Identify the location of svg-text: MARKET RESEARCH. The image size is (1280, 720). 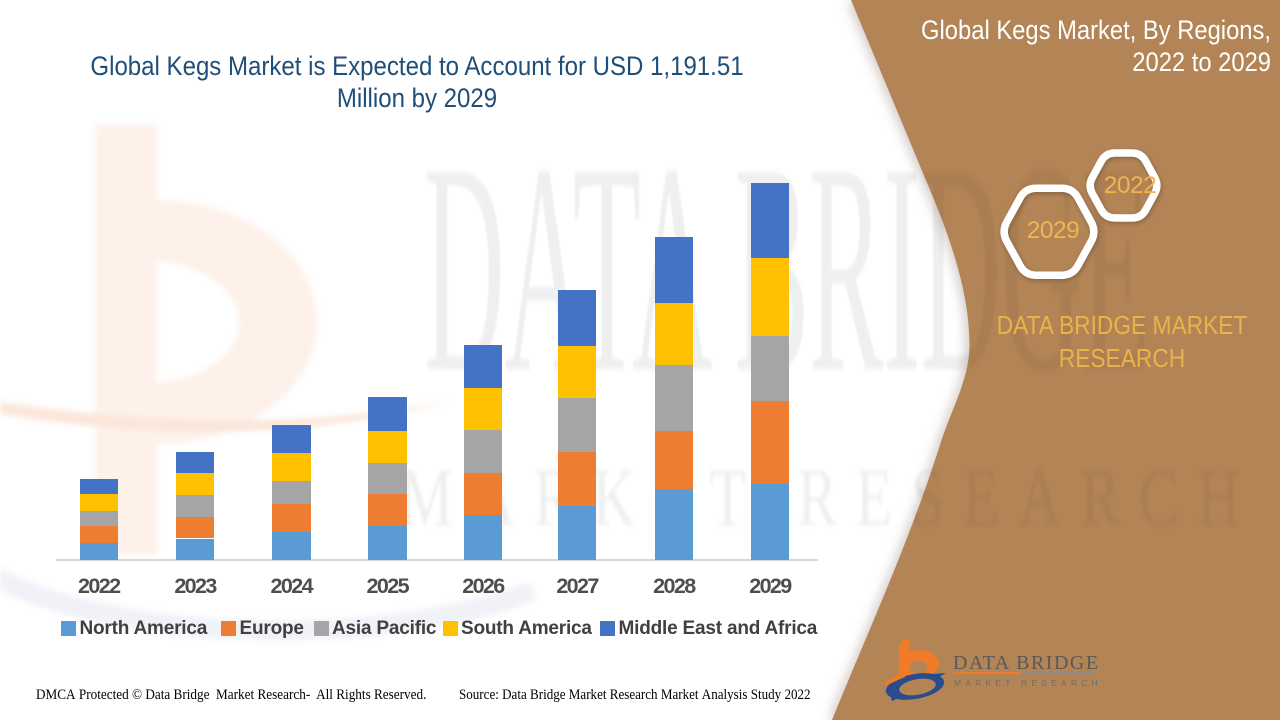
(1027, 683).